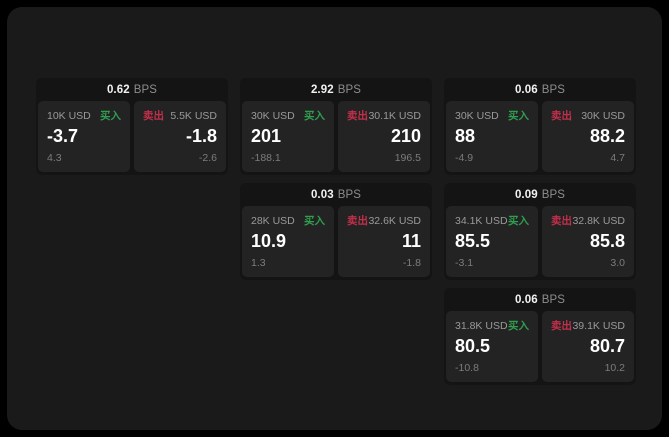  I want to click on card-header: 0.03 BPS, so click(336, 194).